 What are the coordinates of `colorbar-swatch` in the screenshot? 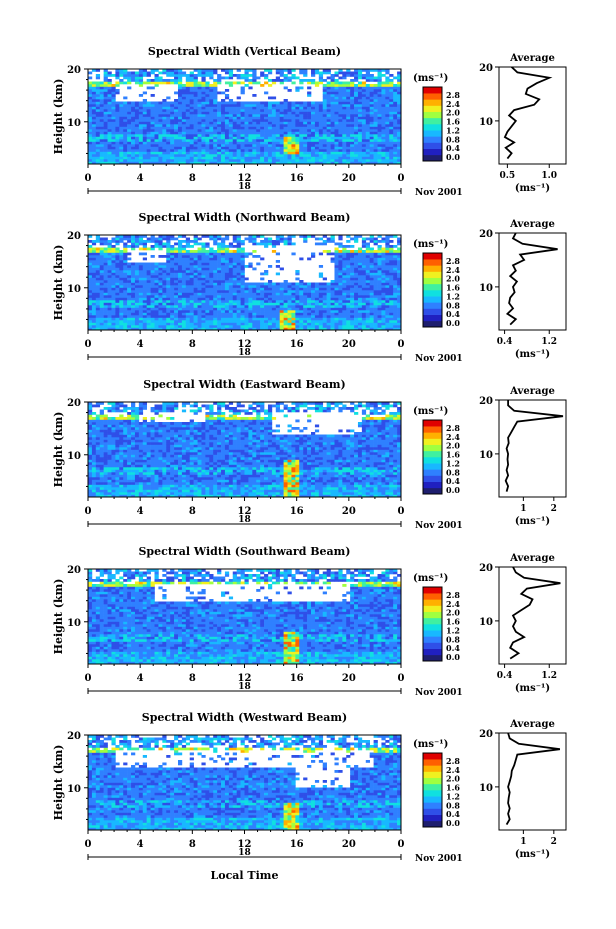 It's located at (432, 102).